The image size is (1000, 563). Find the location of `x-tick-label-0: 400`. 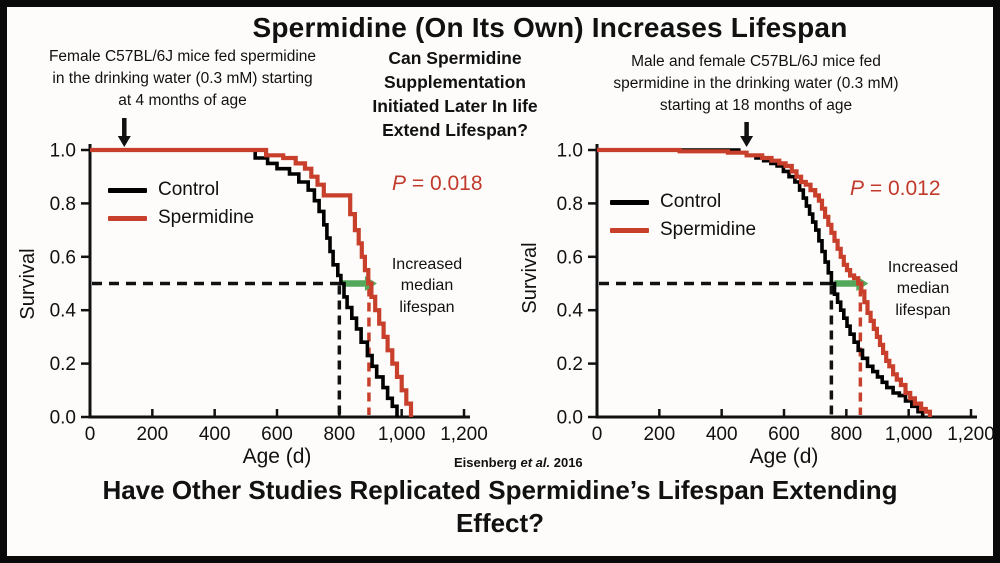

x-tick-label-0: 400 is located at coordinates (215, 434).